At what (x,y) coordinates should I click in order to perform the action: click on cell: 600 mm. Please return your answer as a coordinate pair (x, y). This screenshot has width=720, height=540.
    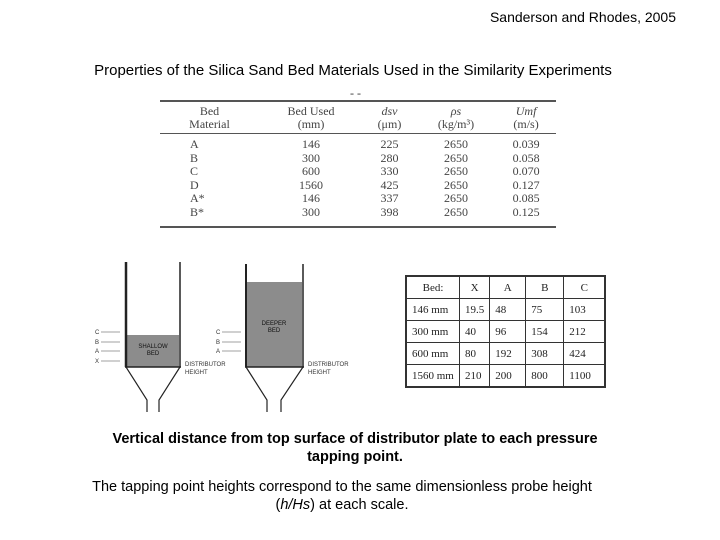
    Looking at the image, I should click on (432, 353).